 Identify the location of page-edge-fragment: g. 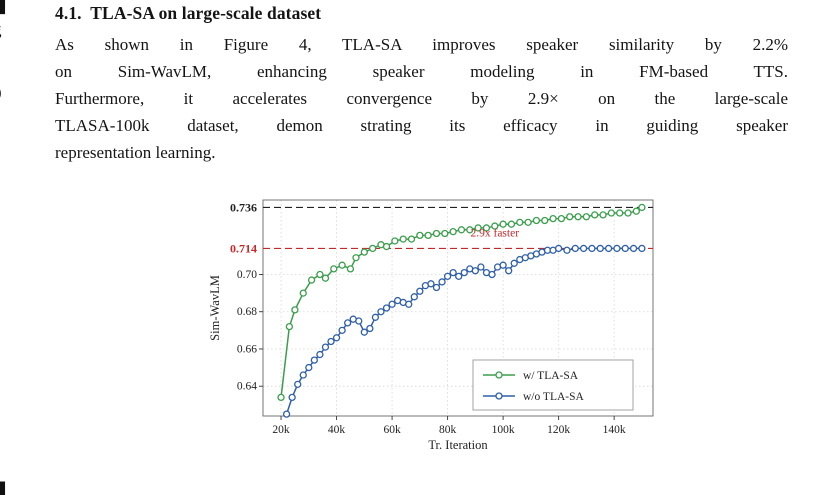
(1, 30).